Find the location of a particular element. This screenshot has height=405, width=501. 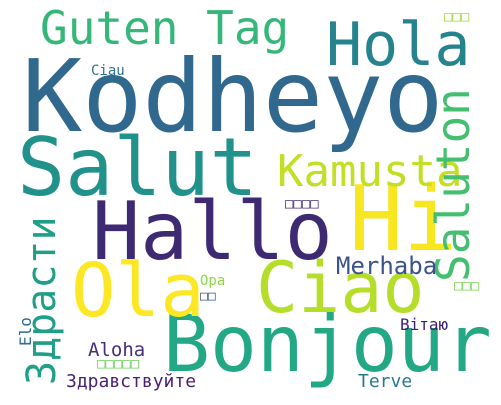

word-opa: Opa is located at coordinates (213, 281).